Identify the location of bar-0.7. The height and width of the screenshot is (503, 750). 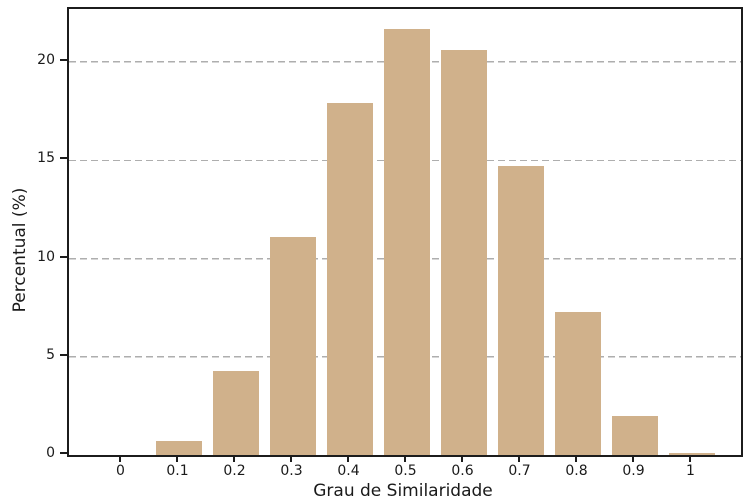
(521, 310).